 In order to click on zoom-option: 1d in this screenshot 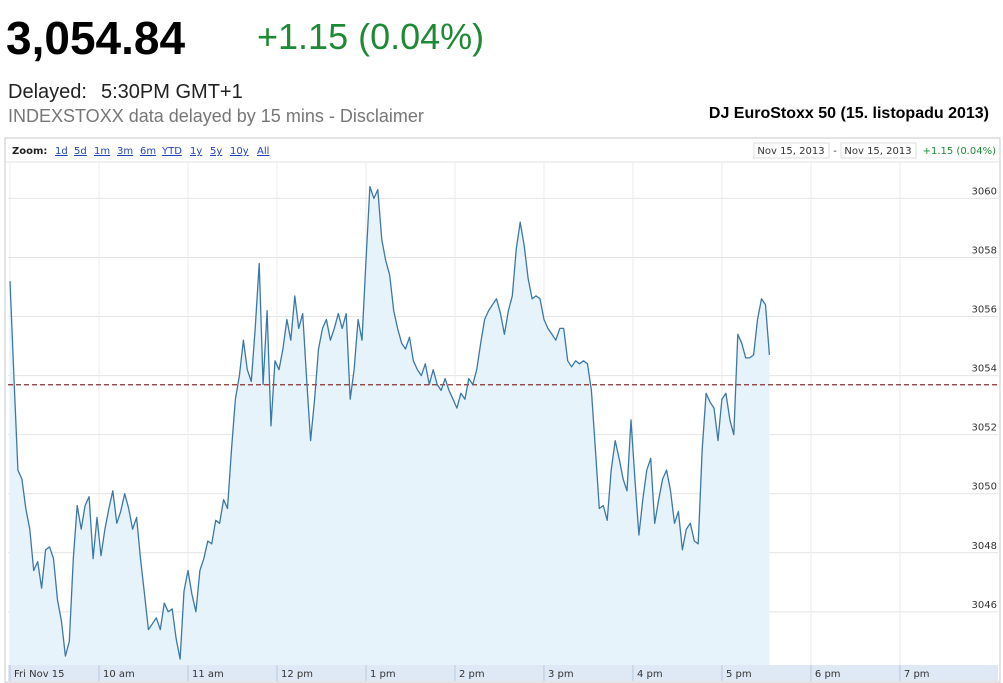, I will do `click(61, 151)`.